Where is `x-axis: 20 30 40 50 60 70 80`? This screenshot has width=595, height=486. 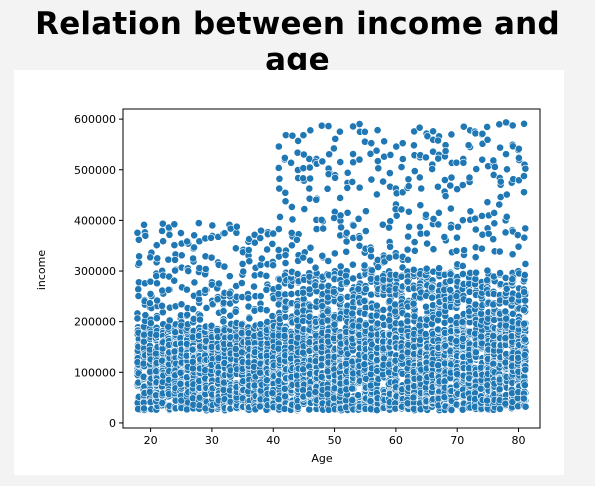 x-axis: 20 30 40 50 60 70 80 is located at coordinates (335, 437).